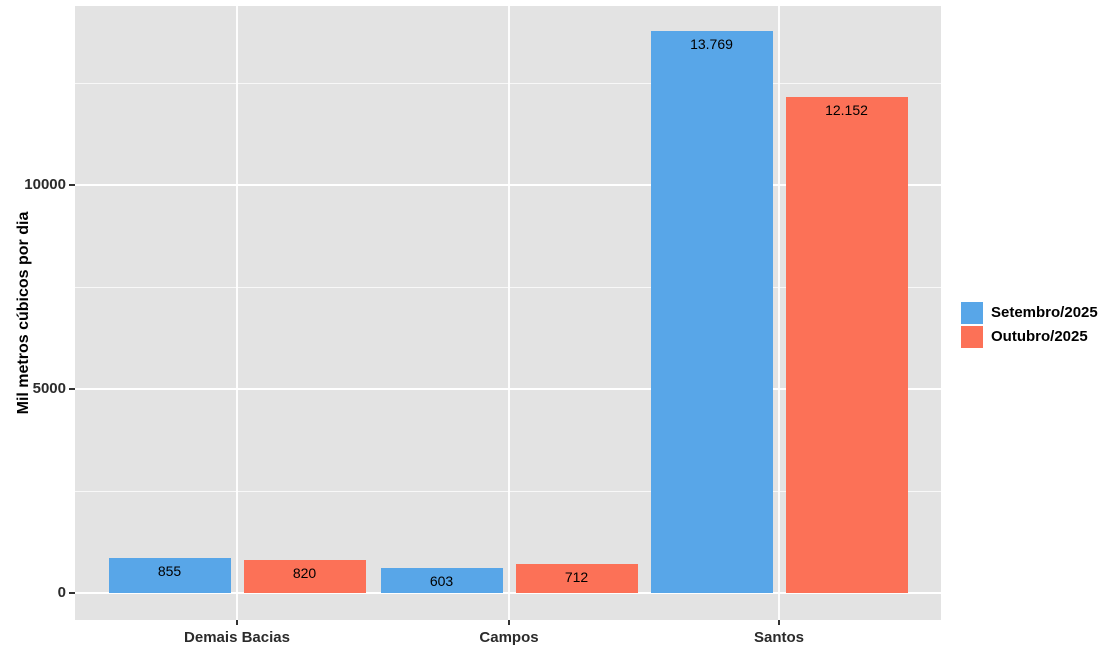  What do you see at coordinates (304, 572) in the screenshot?
I see `bar-value-label-outubro-2025-demais-bacias: 820` at bounding box center [304, 572].